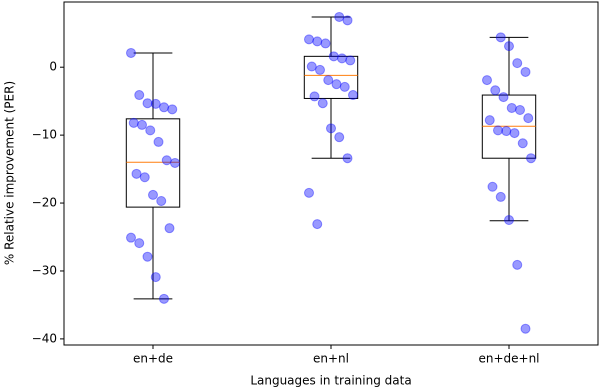 This screenshot has width=602, height=390. I want to click on y-tick-label: 0, so click(53, 67).